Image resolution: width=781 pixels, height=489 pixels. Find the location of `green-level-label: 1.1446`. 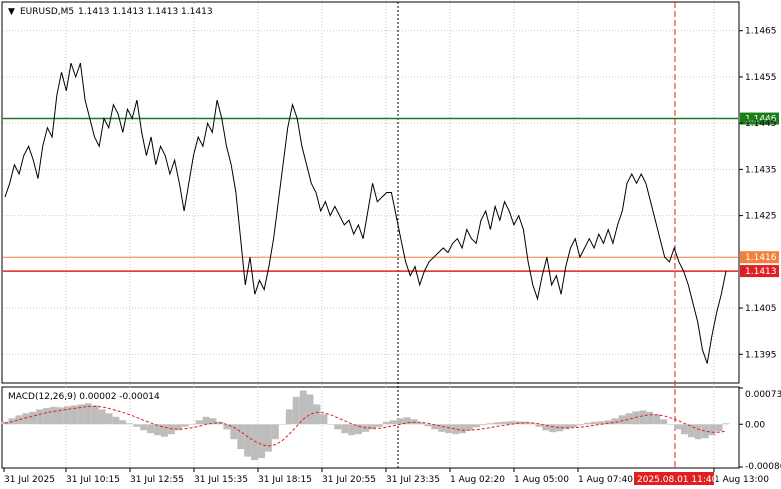

green-level-label: 1.1446 is located at coordinates (761, 120).